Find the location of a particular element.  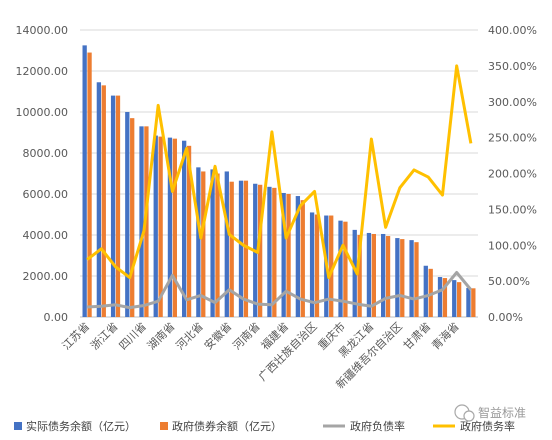

right-tick-label: 0.00% is located at coordinates (505, 317).